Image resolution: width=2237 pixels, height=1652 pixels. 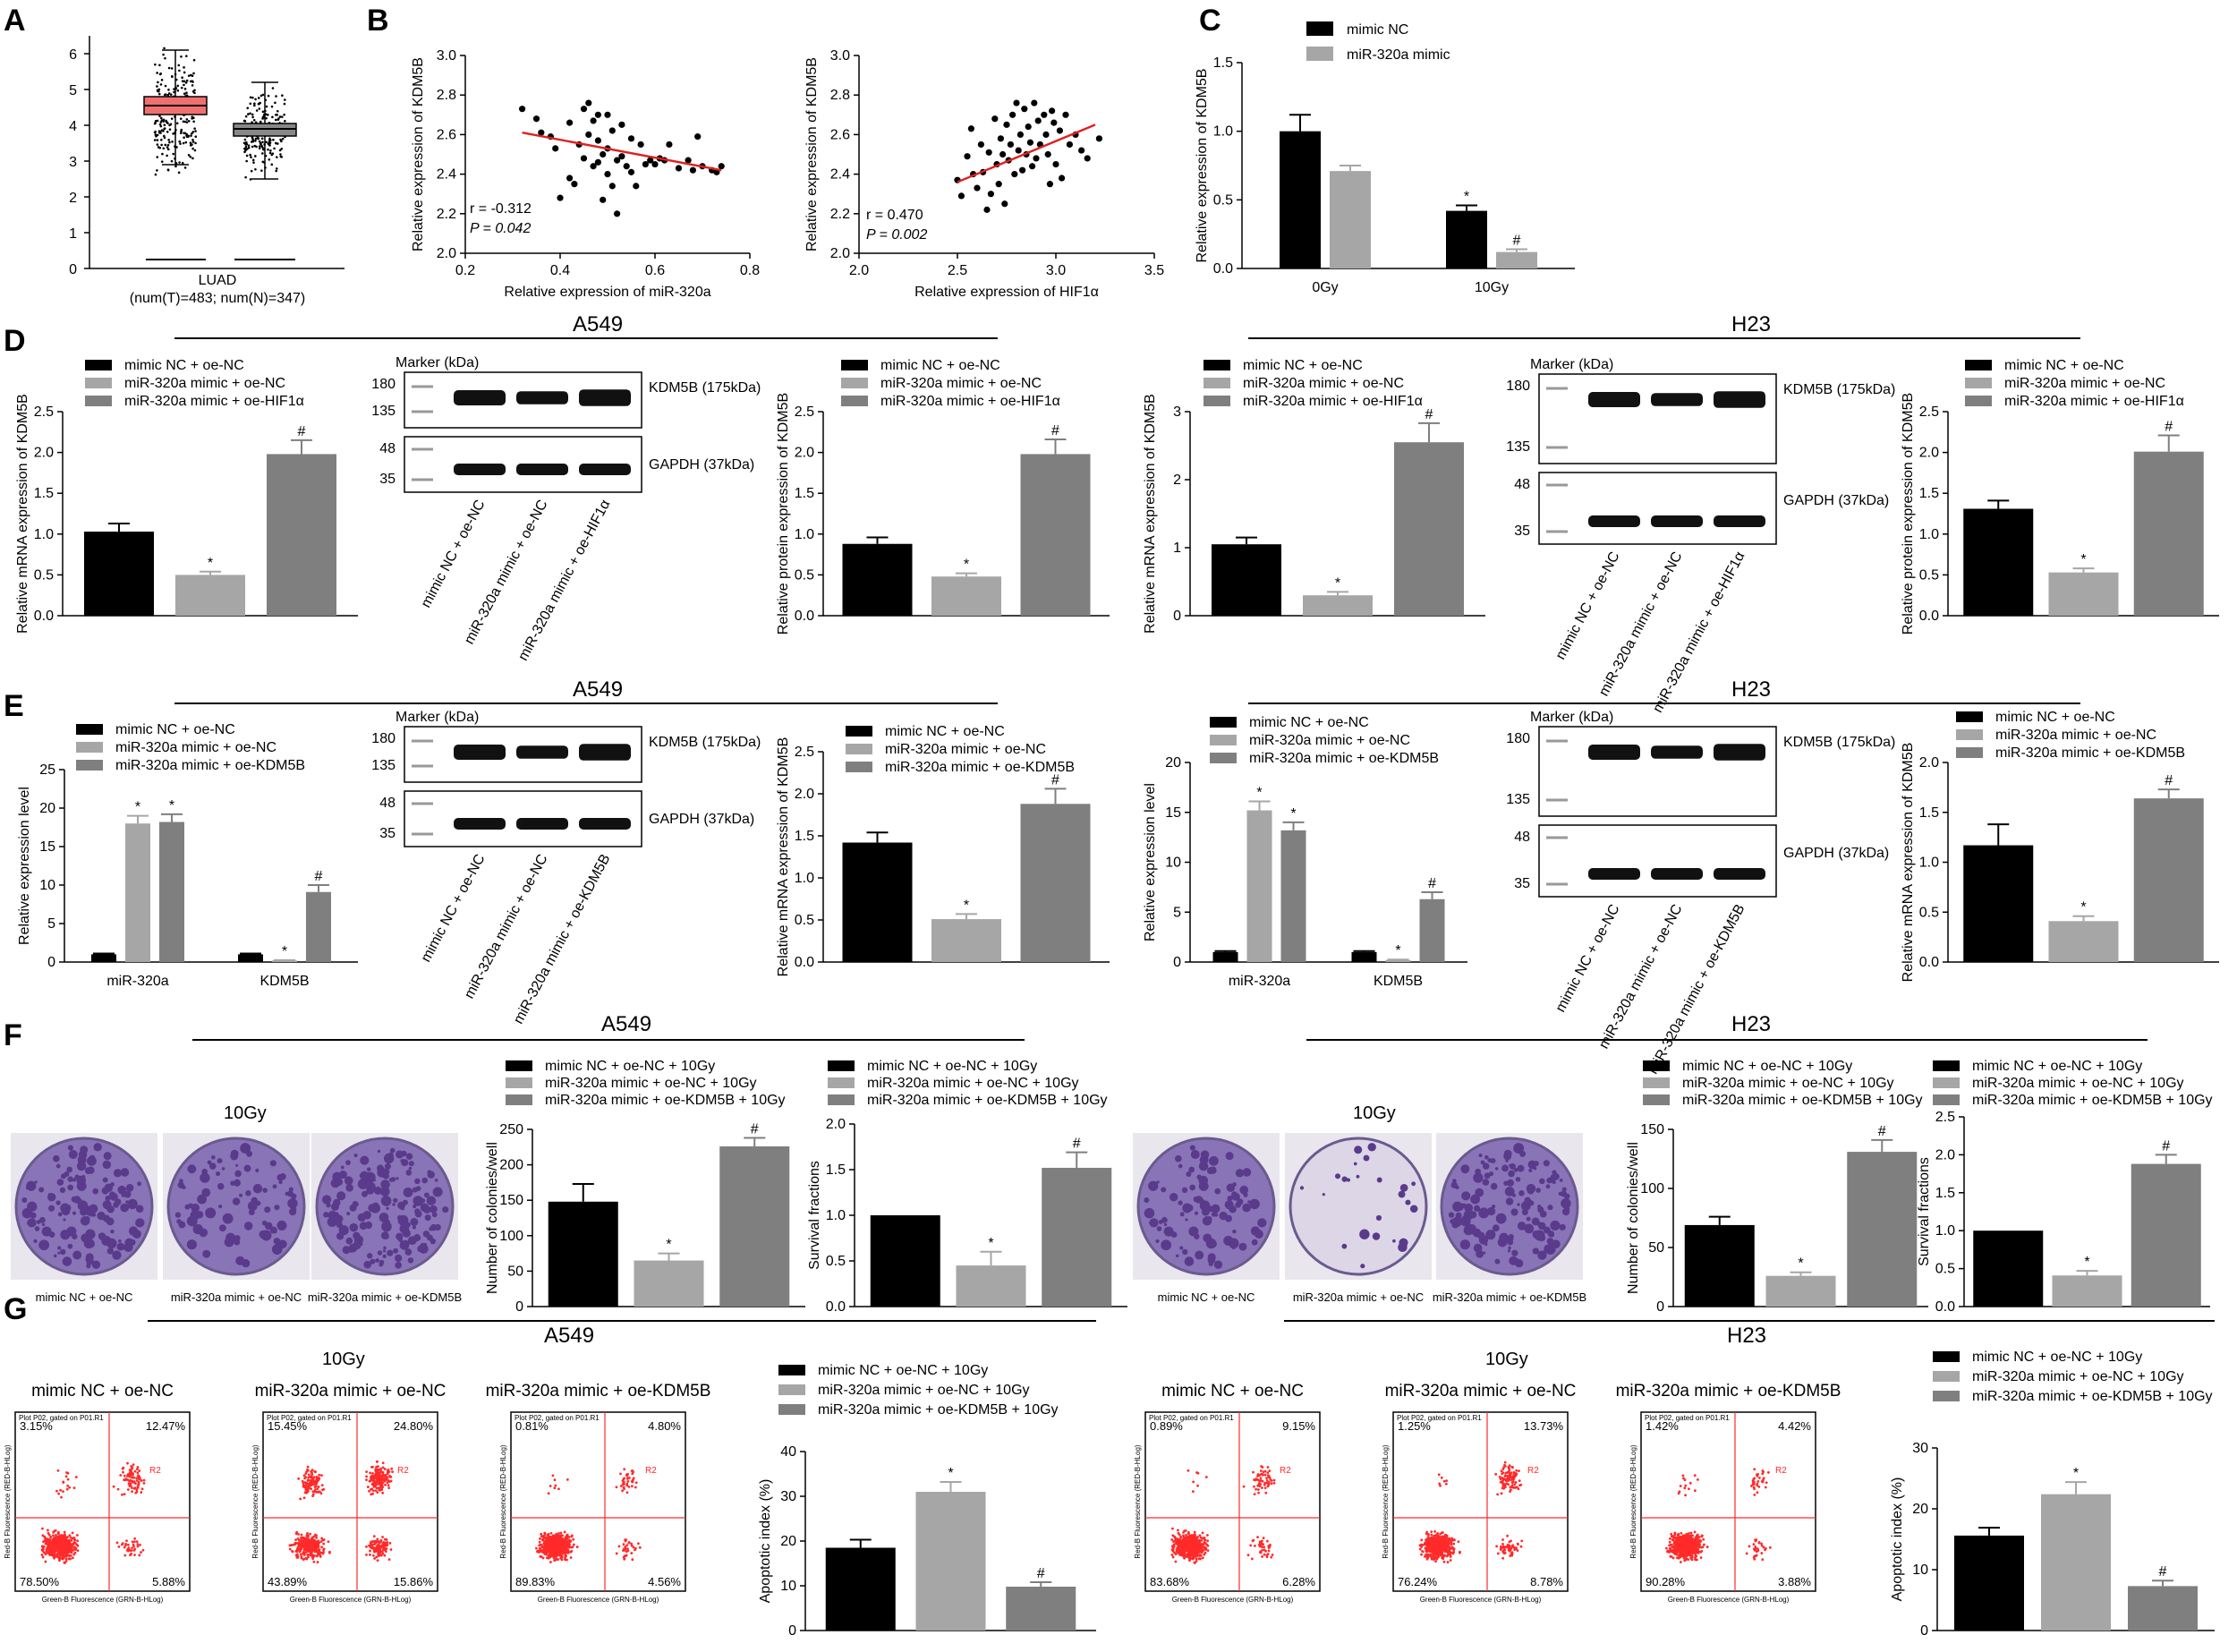 I want to click on flow-a549-xaxis-1: Green-B Fluorescence (GRN-B-HLog), so click(x=351, y=1600).